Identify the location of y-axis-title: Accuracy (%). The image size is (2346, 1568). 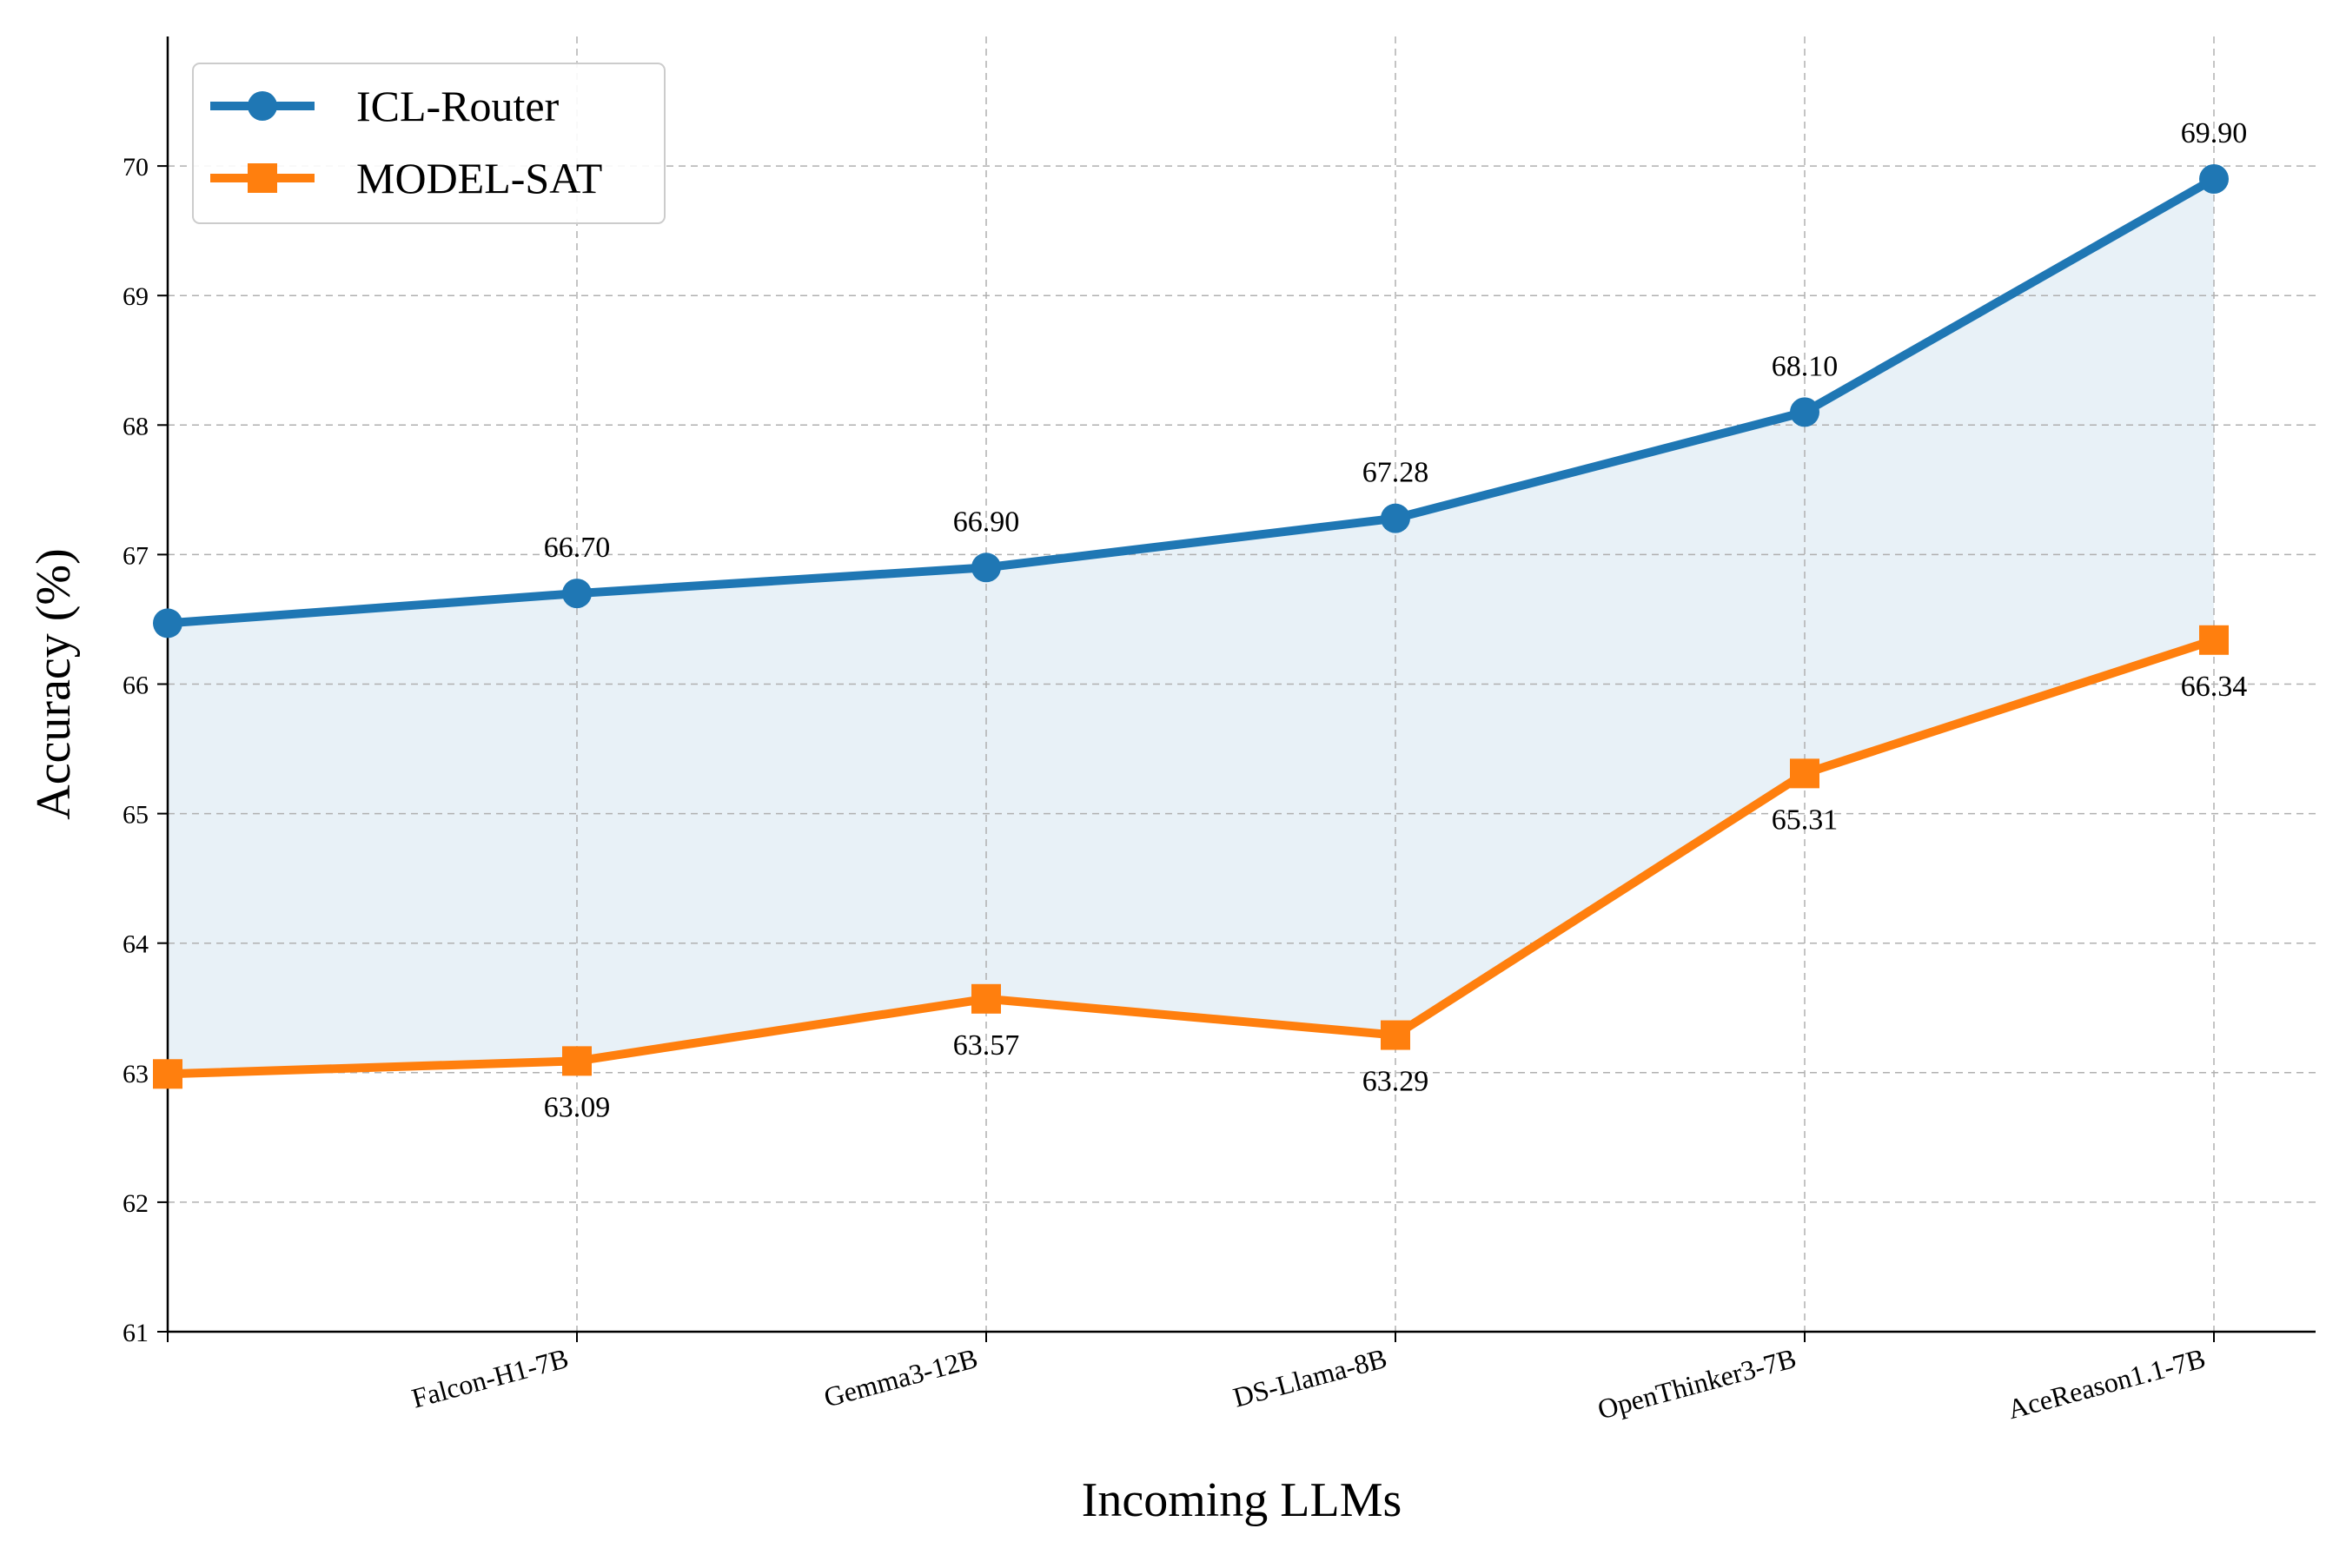
(54, 683).